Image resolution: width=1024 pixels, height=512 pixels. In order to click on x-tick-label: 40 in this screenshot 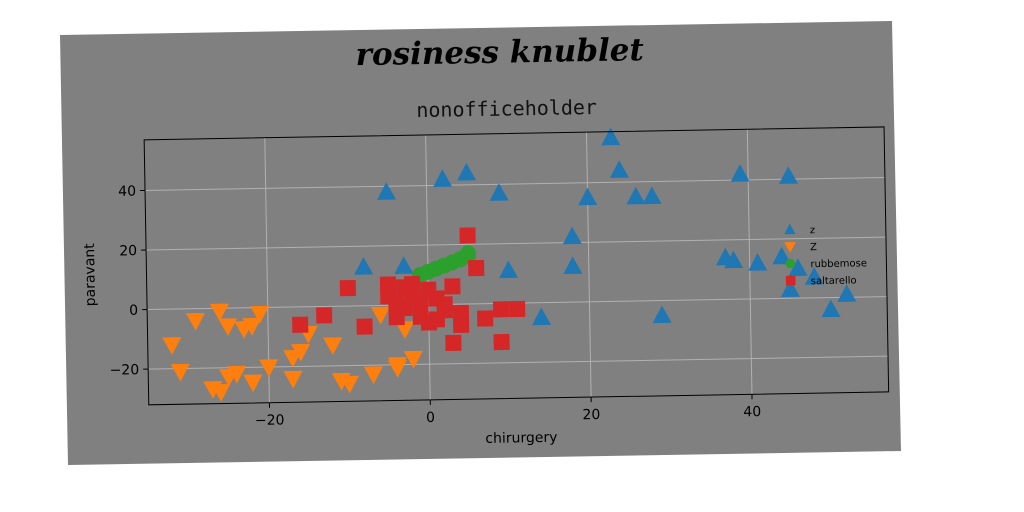, I will do `click(752, 412)`.